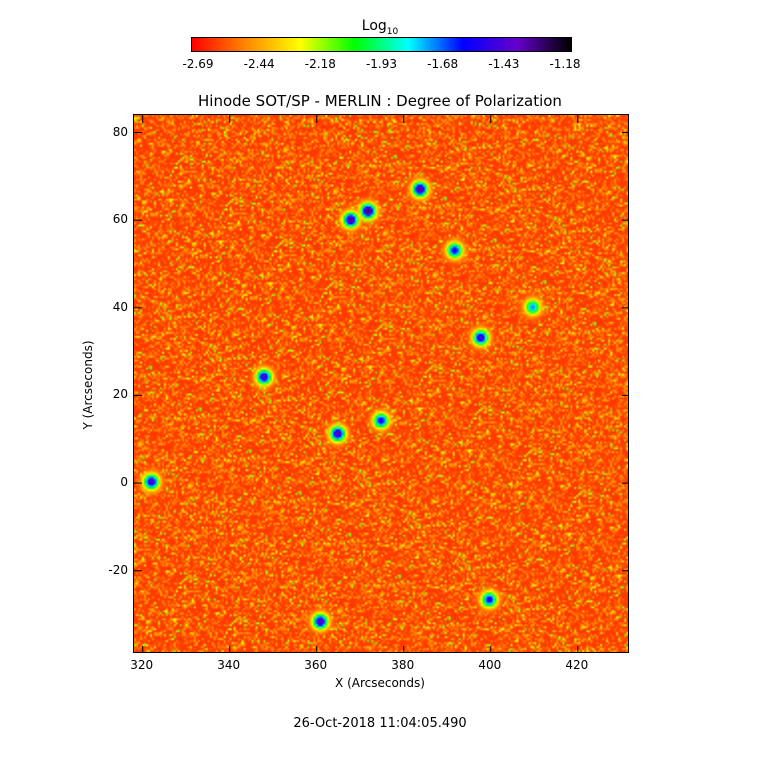 The width and height of the screenshot is (762, 768). I want to click on x-tick-label: 360, so click(316, 665).